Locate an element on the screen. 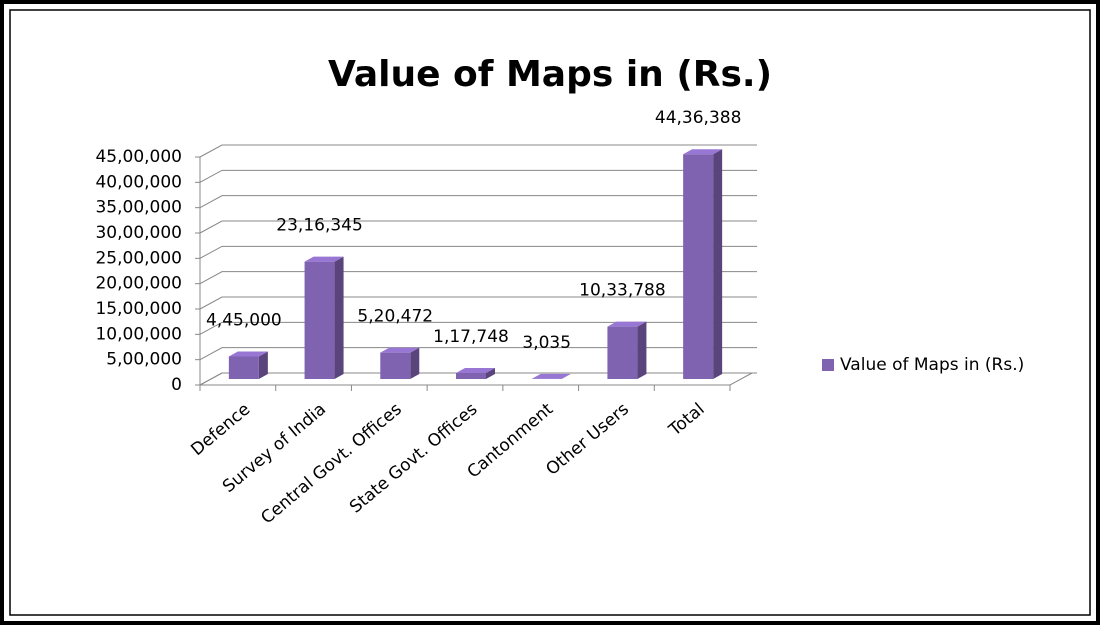  legend-swatch is located at coordinates (828, 365).